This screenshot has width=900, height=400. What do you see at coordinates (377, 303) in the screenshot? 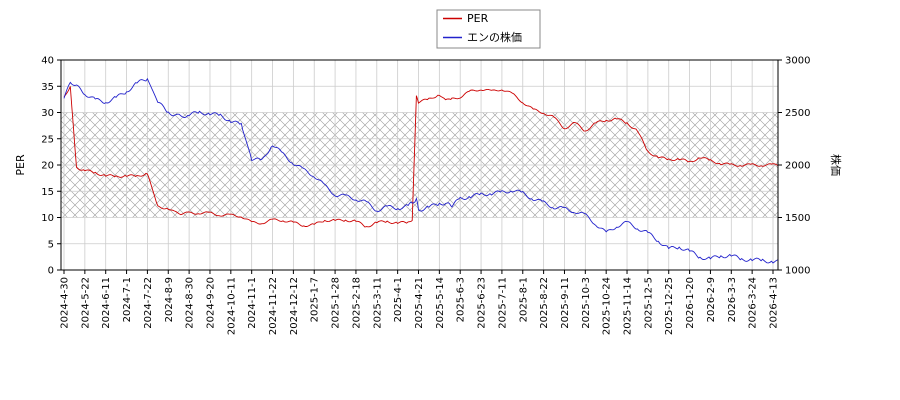
I see `x-tick-label: 2025-3-11` at bounding box center [377, 303].